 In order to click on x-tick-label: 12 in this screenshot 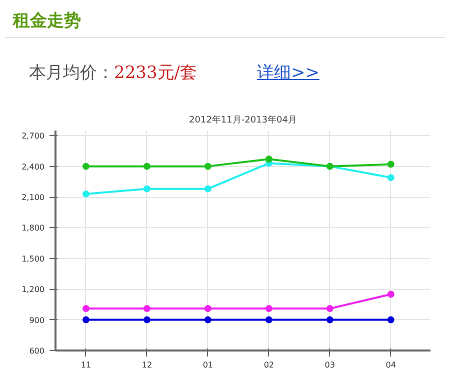, I will do `click(147, 365)`.